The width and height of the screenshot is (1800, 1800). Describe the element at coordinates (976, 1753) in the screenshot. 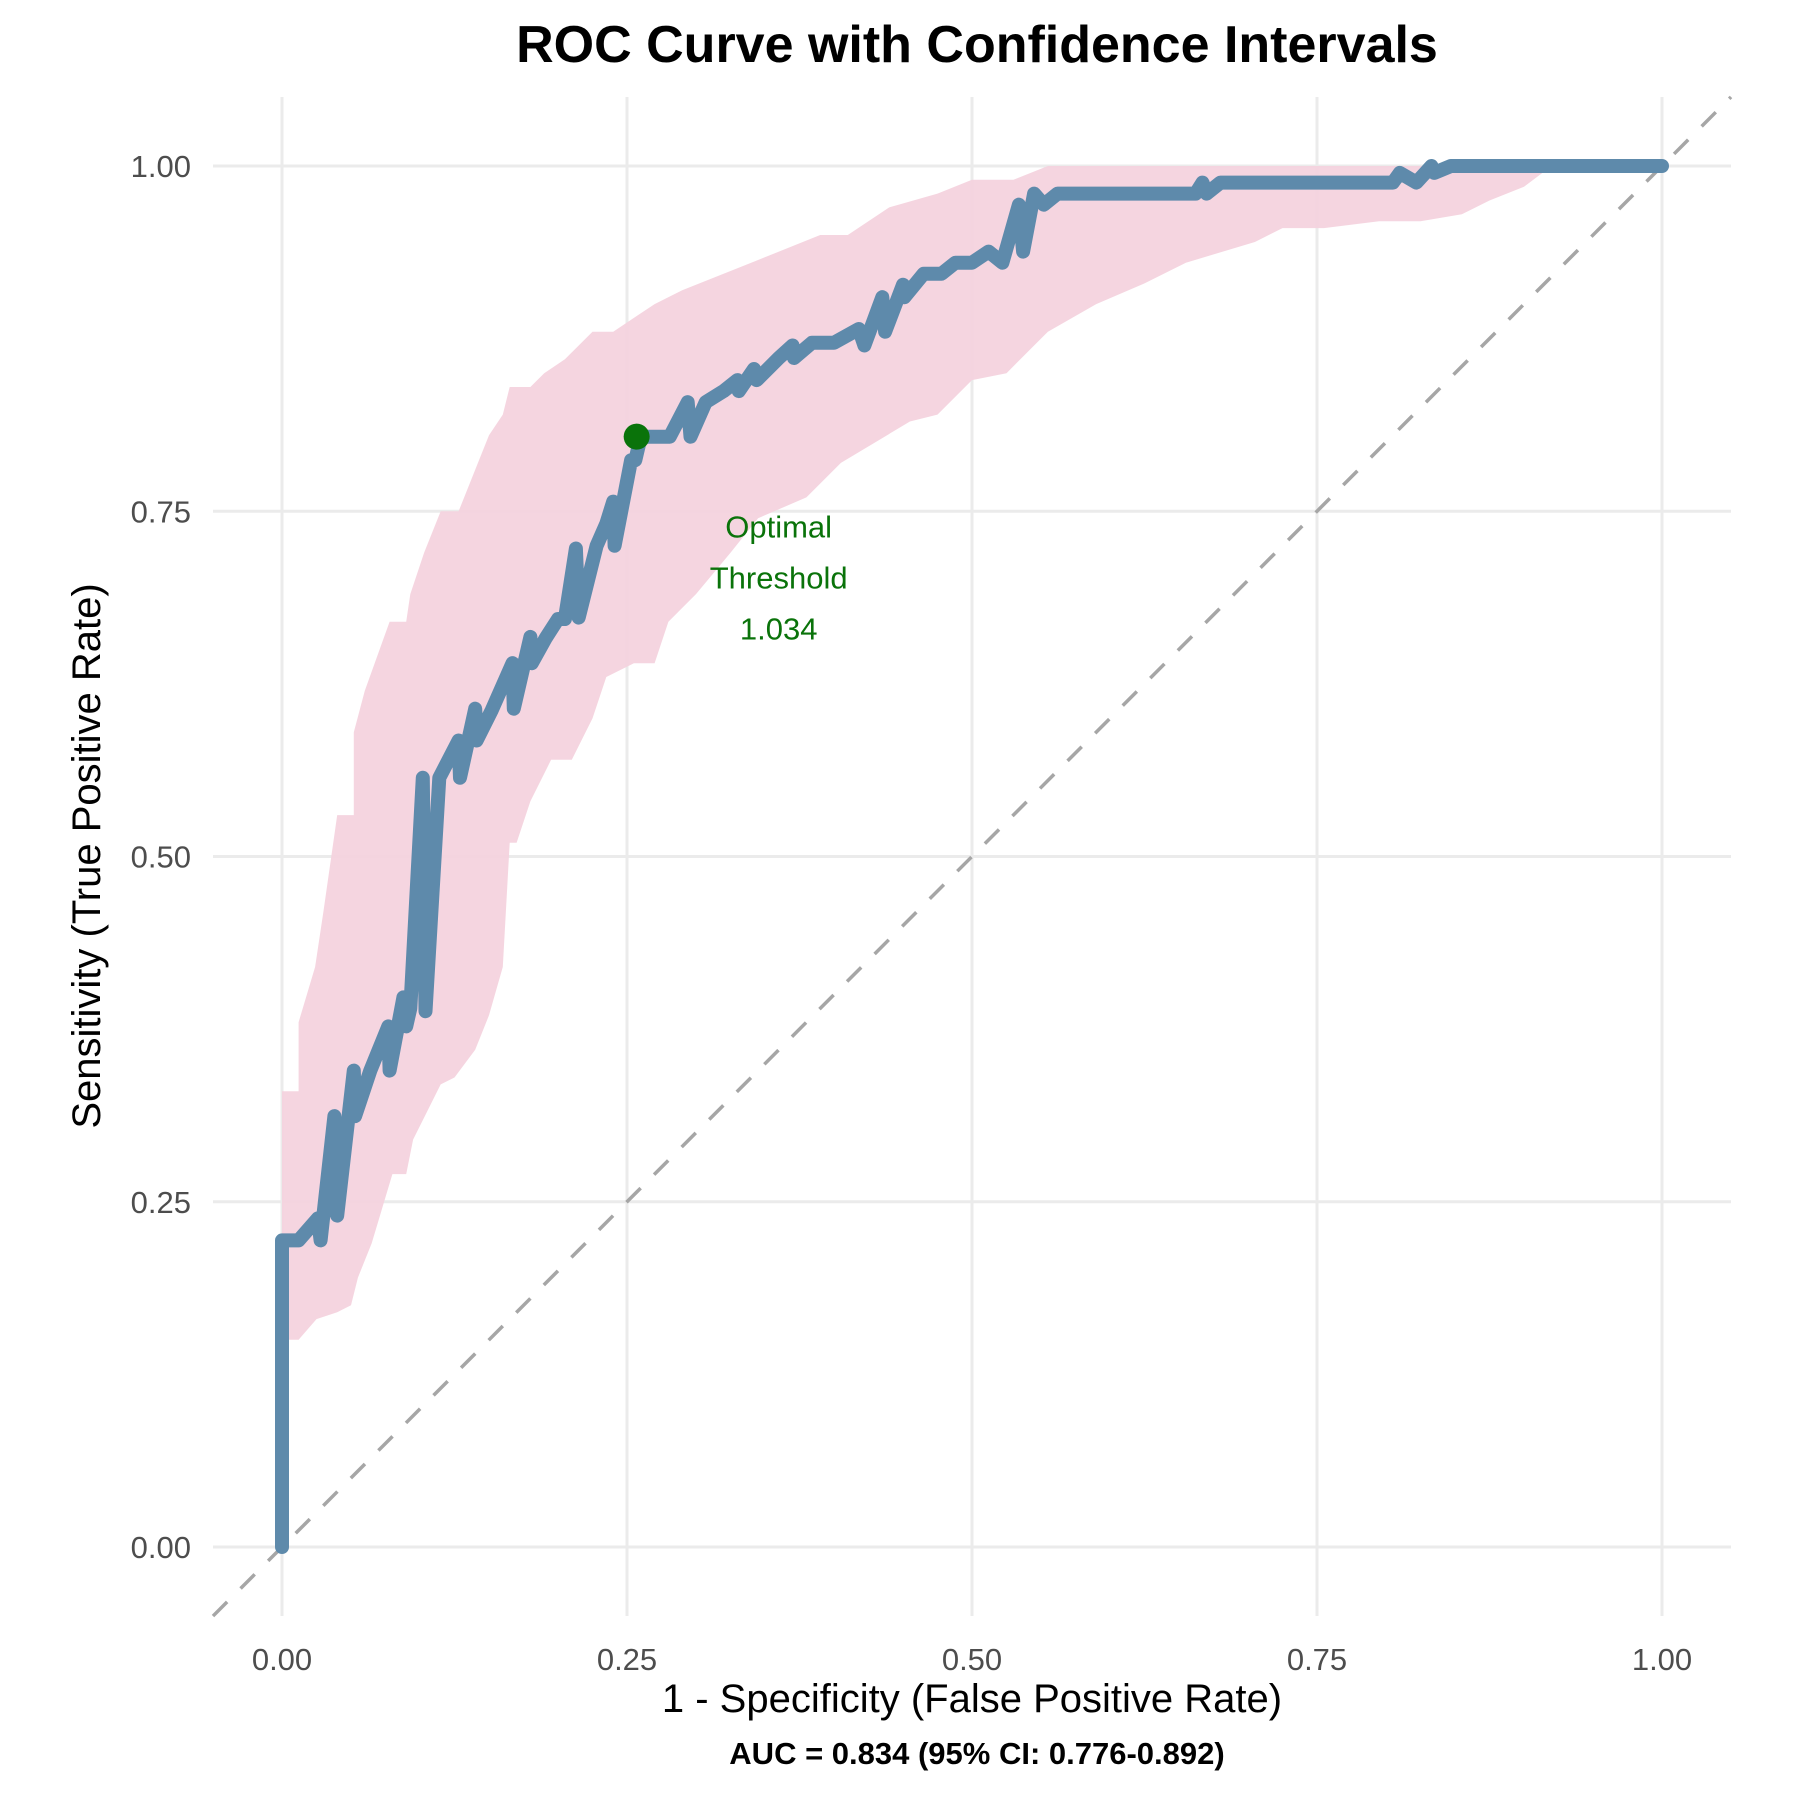

I see `auc-caption: AUC = 0.834 (95% CI: 0.776-0.892)` at that location.